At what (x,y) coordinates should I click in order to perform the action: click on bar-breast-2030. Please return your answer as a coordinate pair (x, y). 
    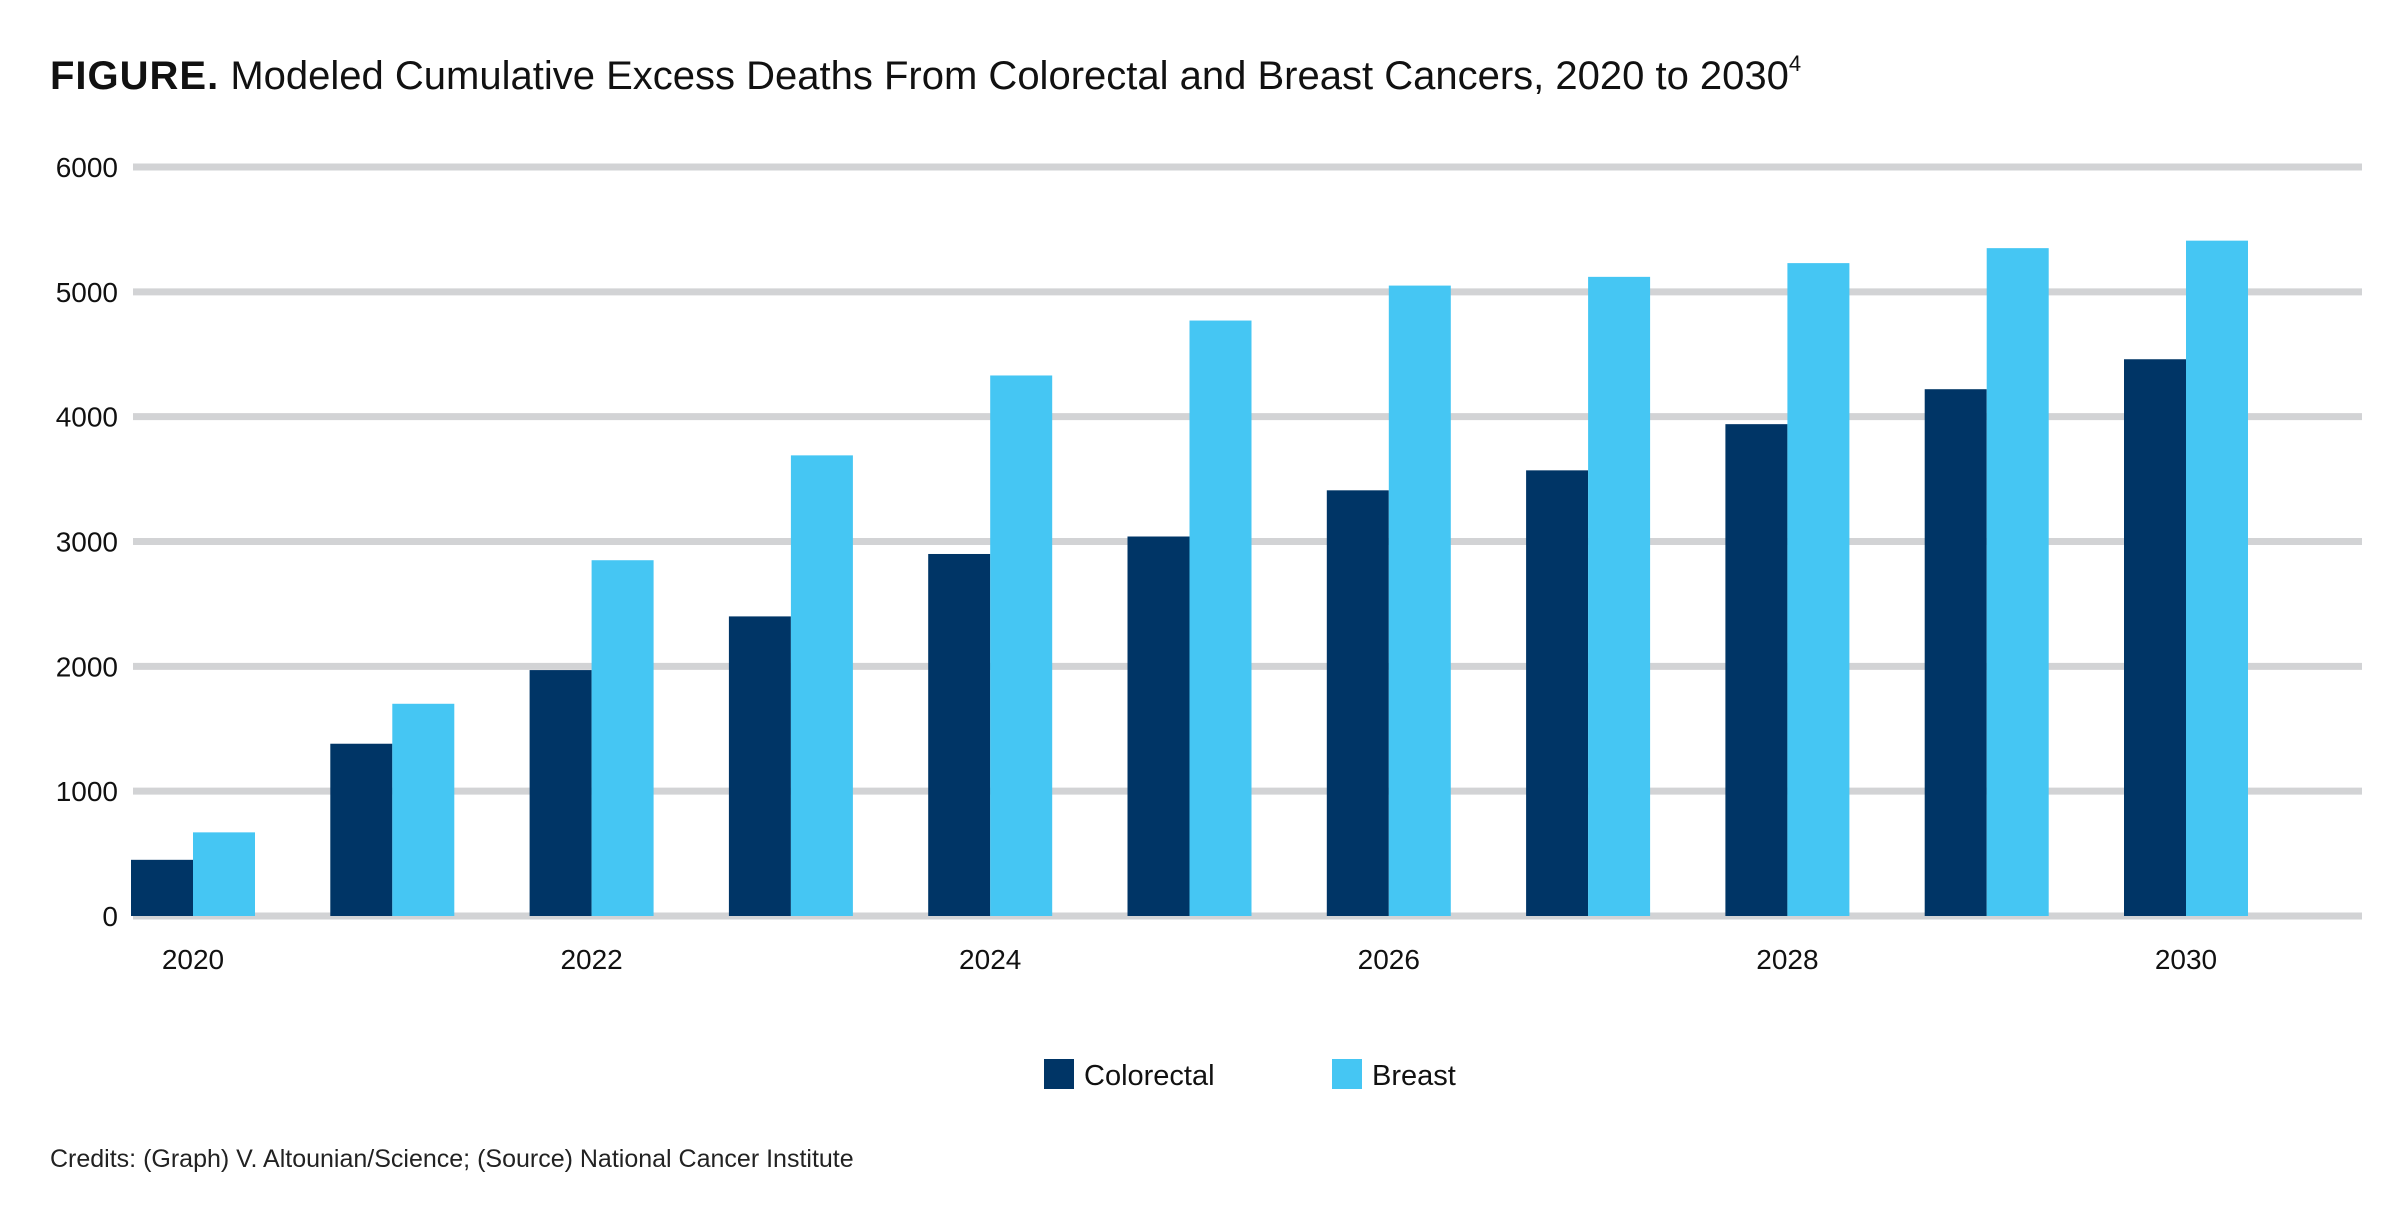
    Looking at the image, I should click on (2217, 578).